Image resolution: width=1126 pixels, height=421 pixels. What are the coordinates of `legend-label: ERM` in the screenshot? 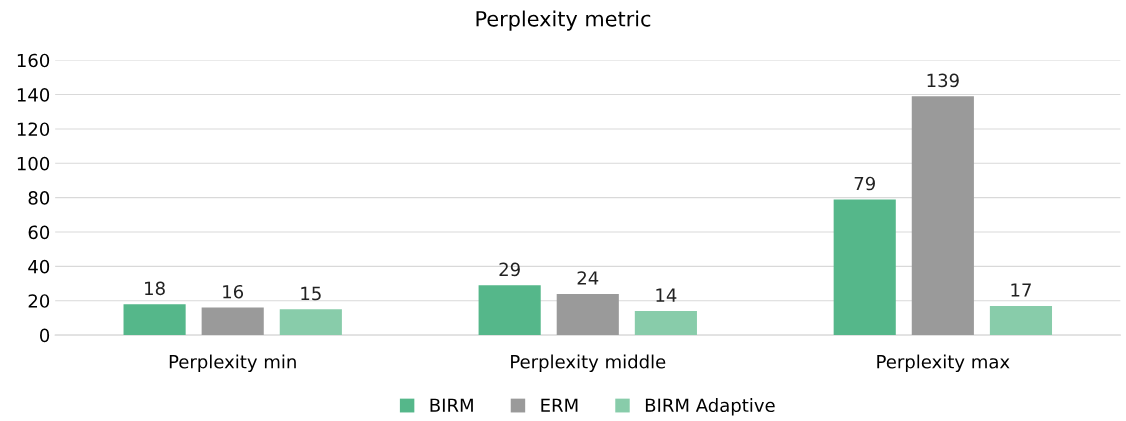 It's located at (559, 405).